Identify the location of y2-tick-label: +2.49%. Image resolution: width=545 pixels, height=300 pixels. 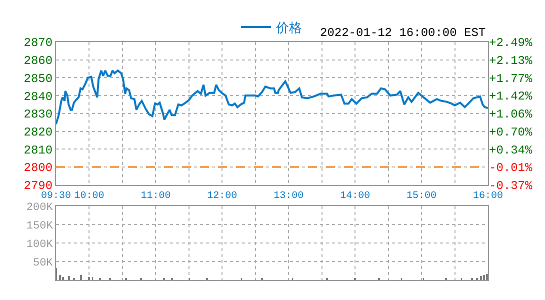
(511, 43).